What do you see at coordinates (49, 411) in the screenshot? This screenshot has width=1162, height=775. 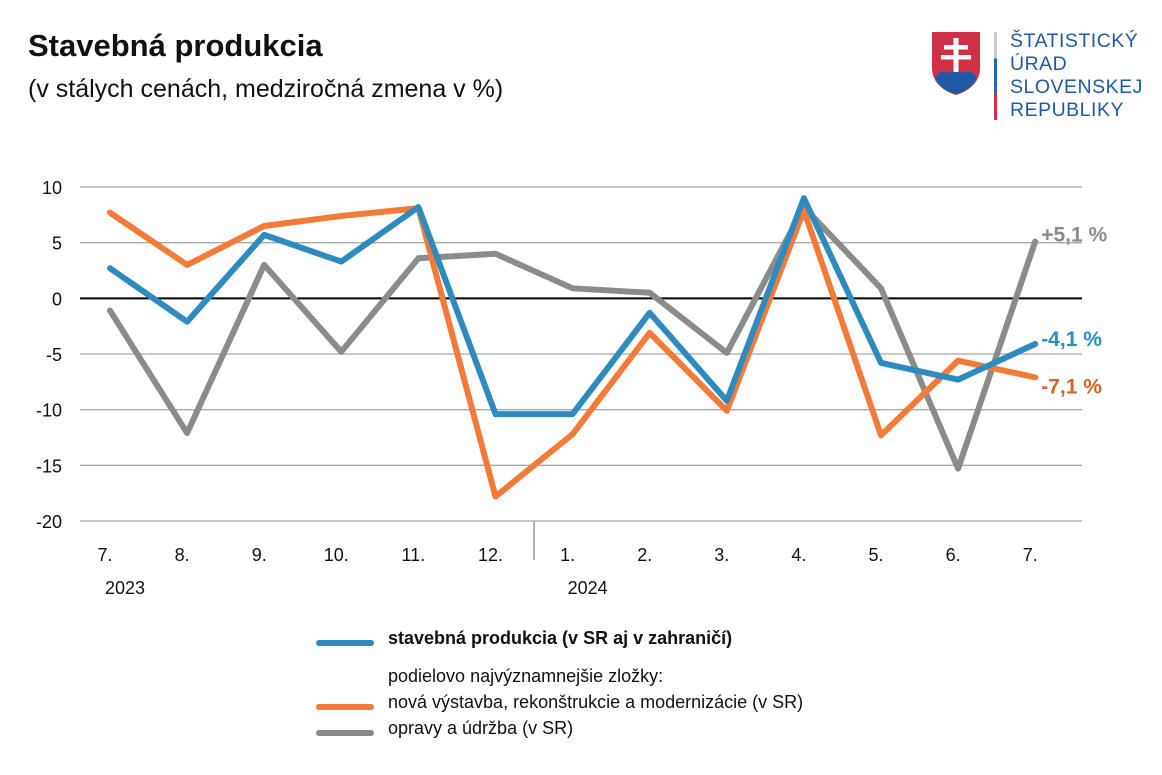 I see `y-tick-label: -10` at bounding box center [49, 411].